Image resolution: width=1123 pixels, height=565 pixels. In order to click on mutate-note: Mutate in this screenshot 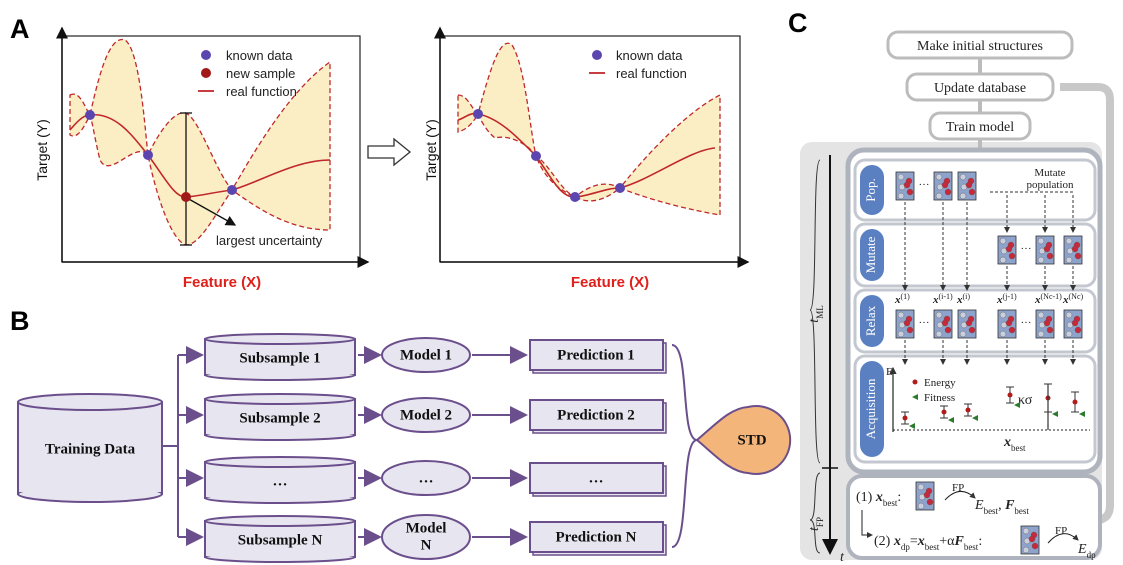, I will do `click(1049, 173)`.